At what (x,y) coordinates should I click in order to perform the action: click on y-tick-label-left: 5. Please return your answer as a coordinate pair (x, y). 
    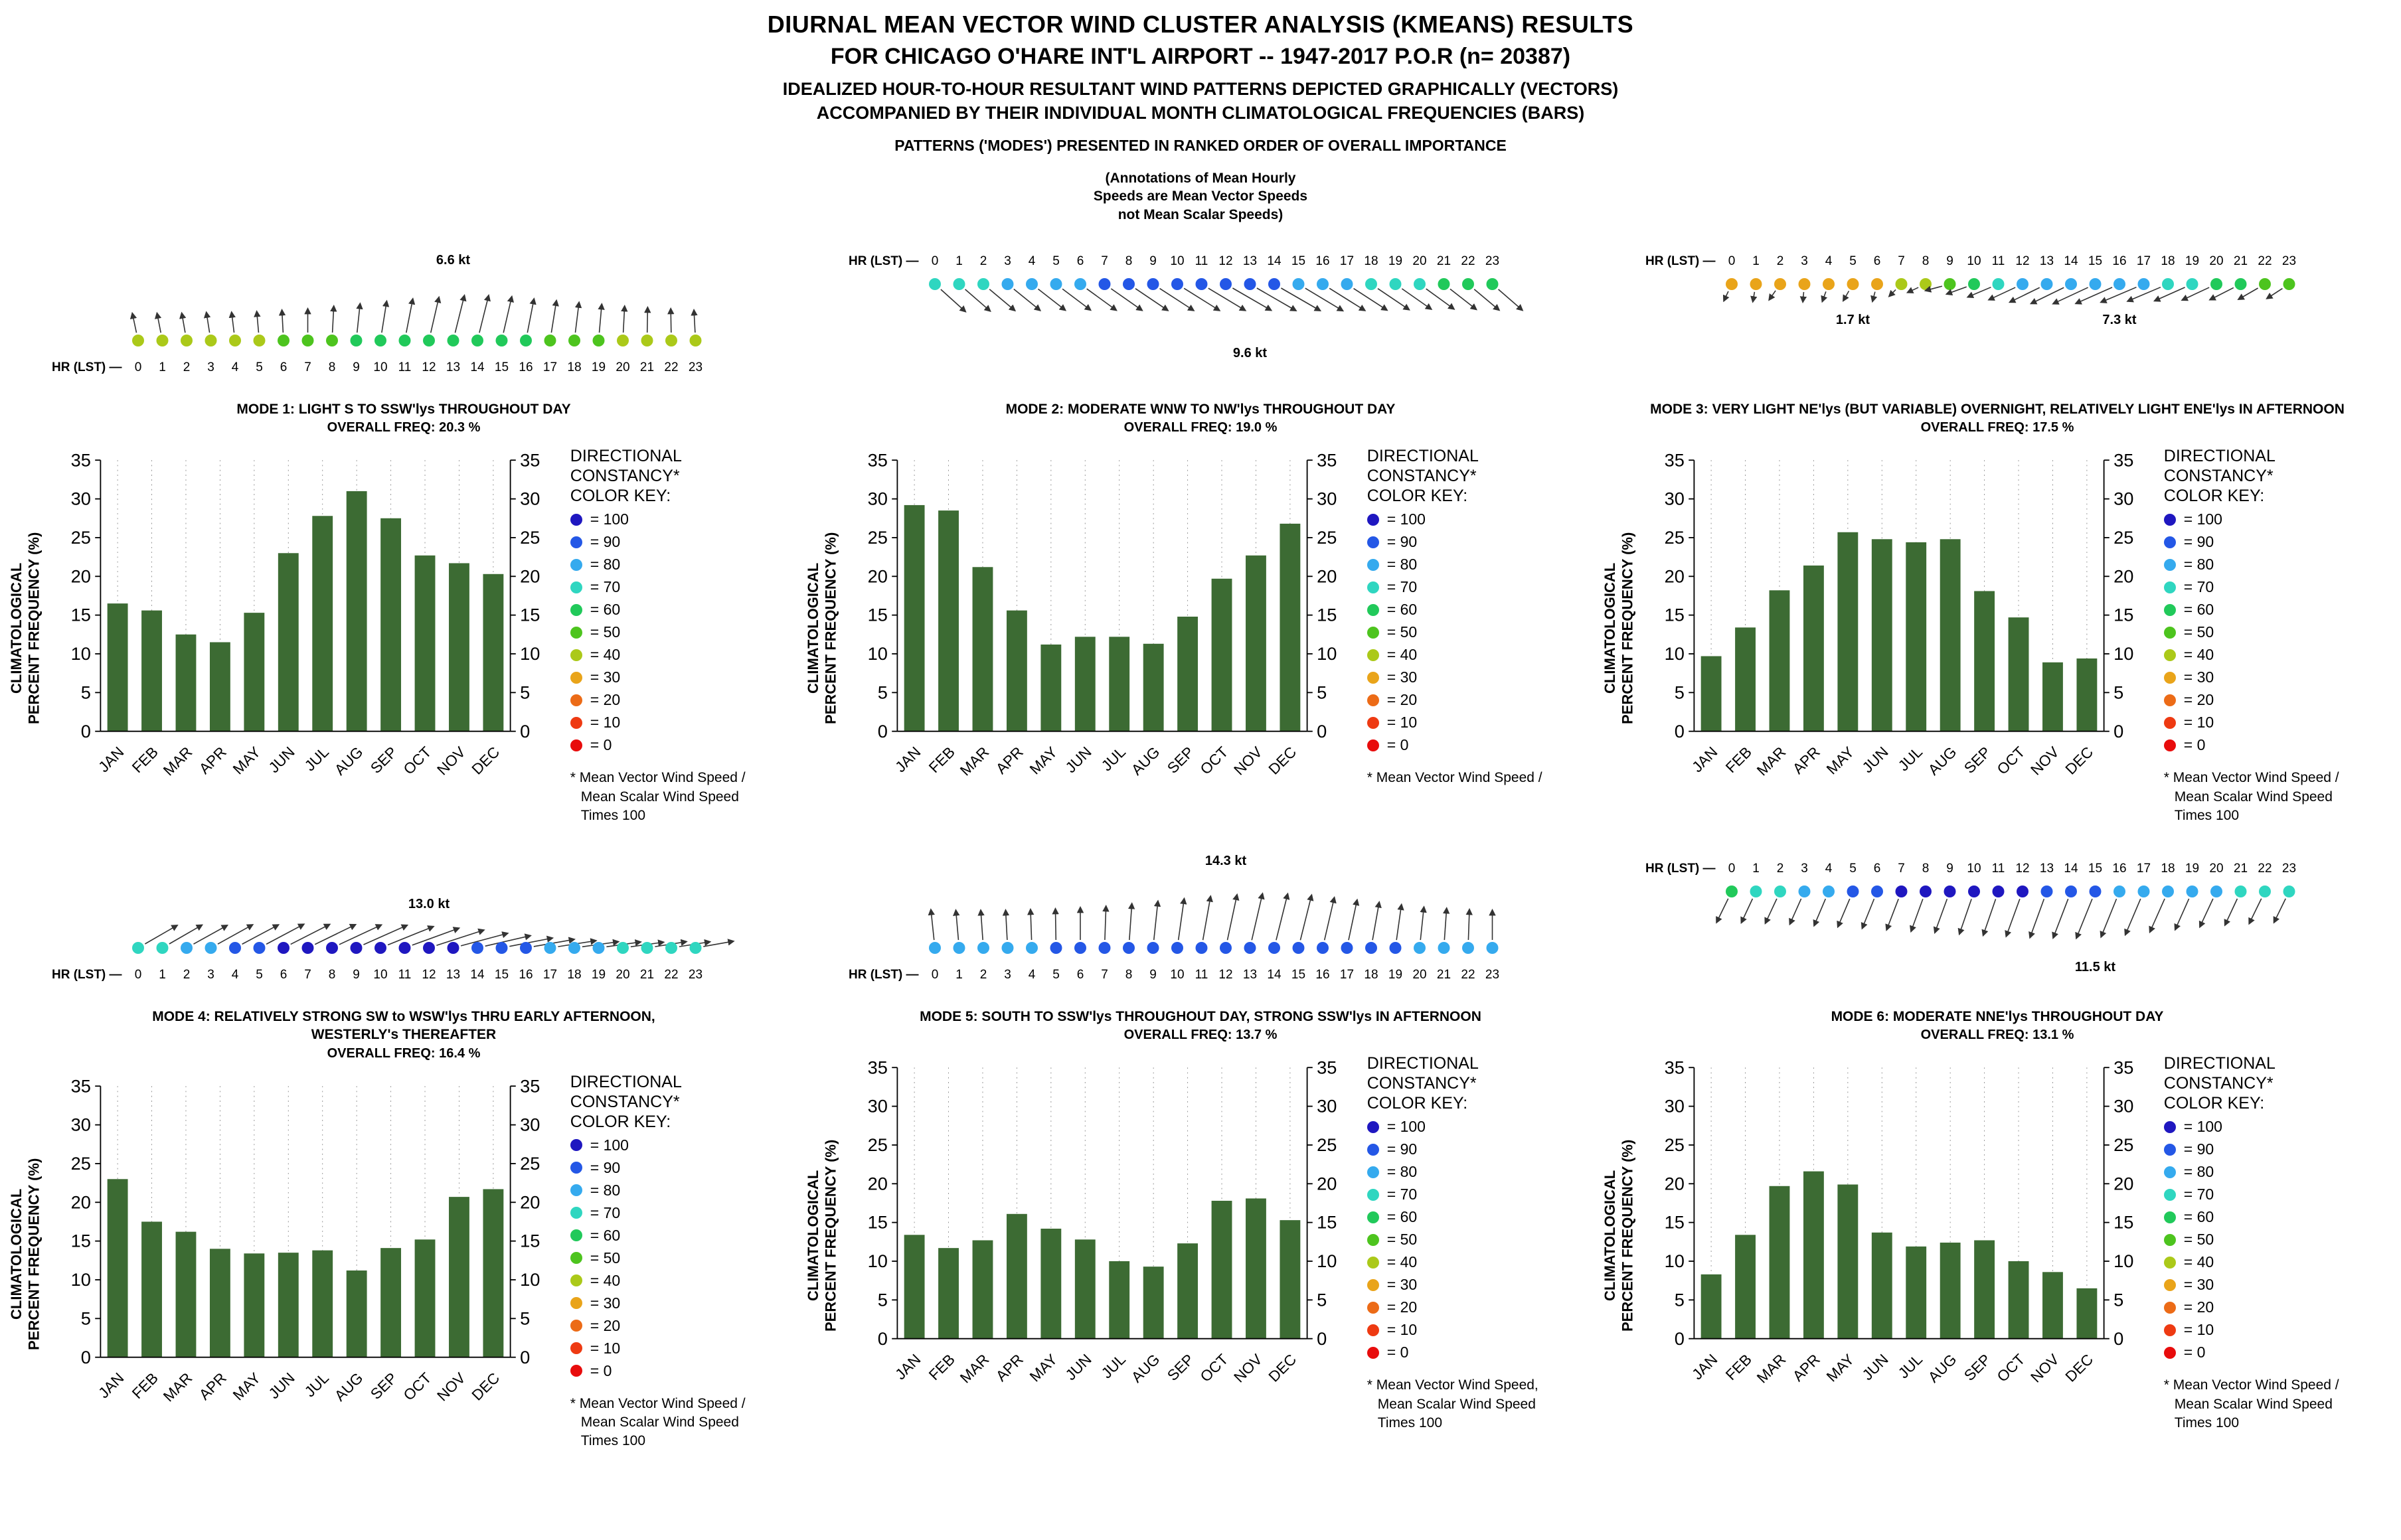
    Looking at the image, I should click on (1680, 693).